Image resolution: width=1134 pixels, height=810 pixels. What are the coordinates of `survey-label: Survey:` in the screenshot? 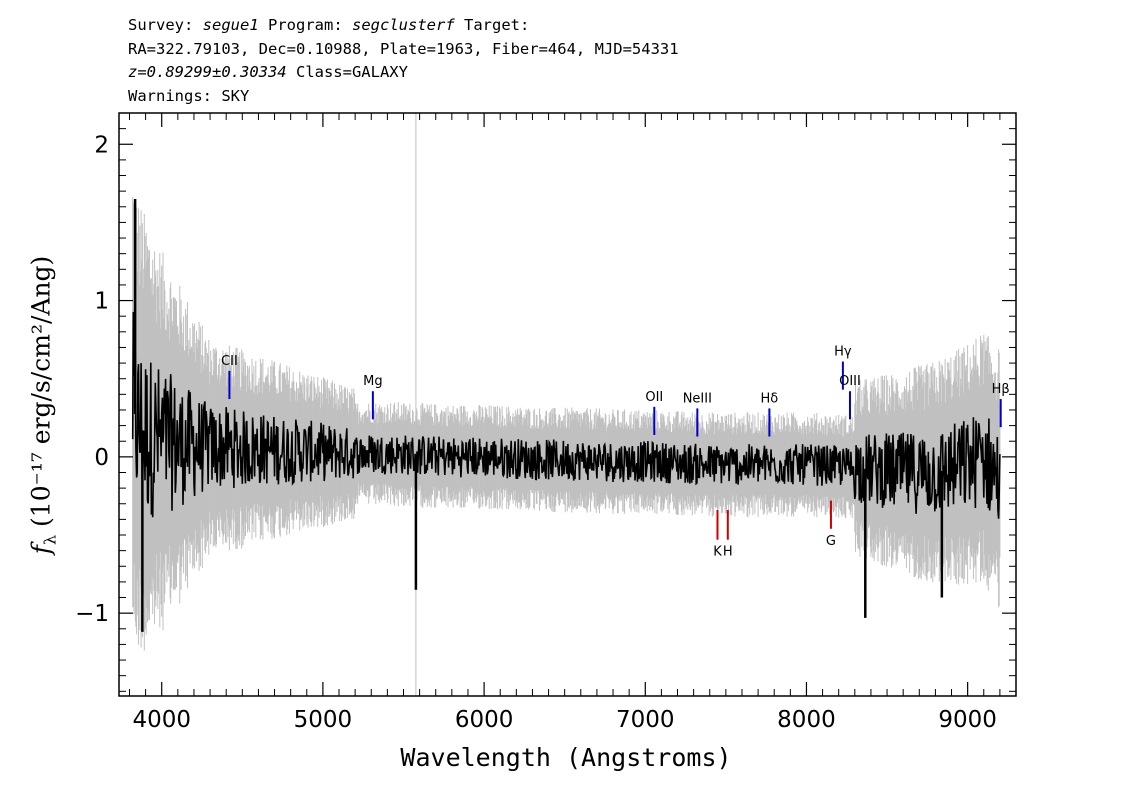 It's located at (161, 25).